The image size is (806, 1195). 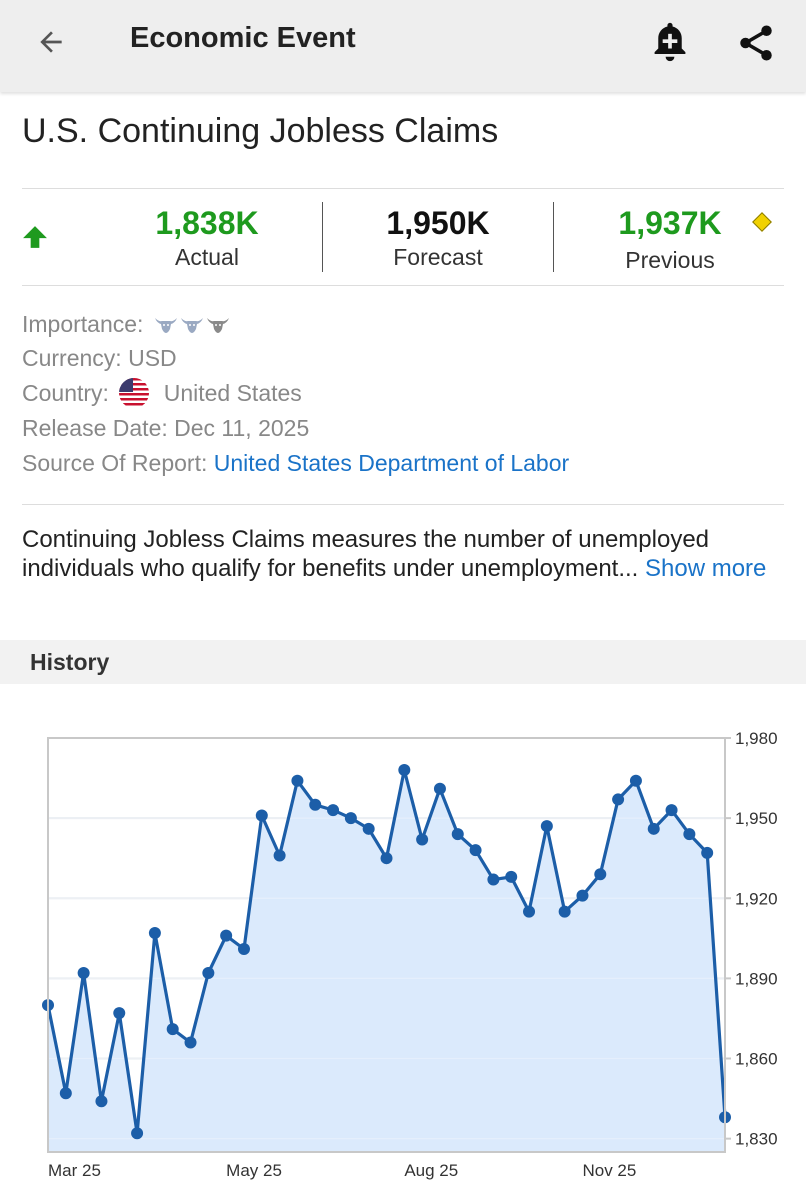 I want to click on source-link: United States Department of Labor, so click(x=391, y=463).